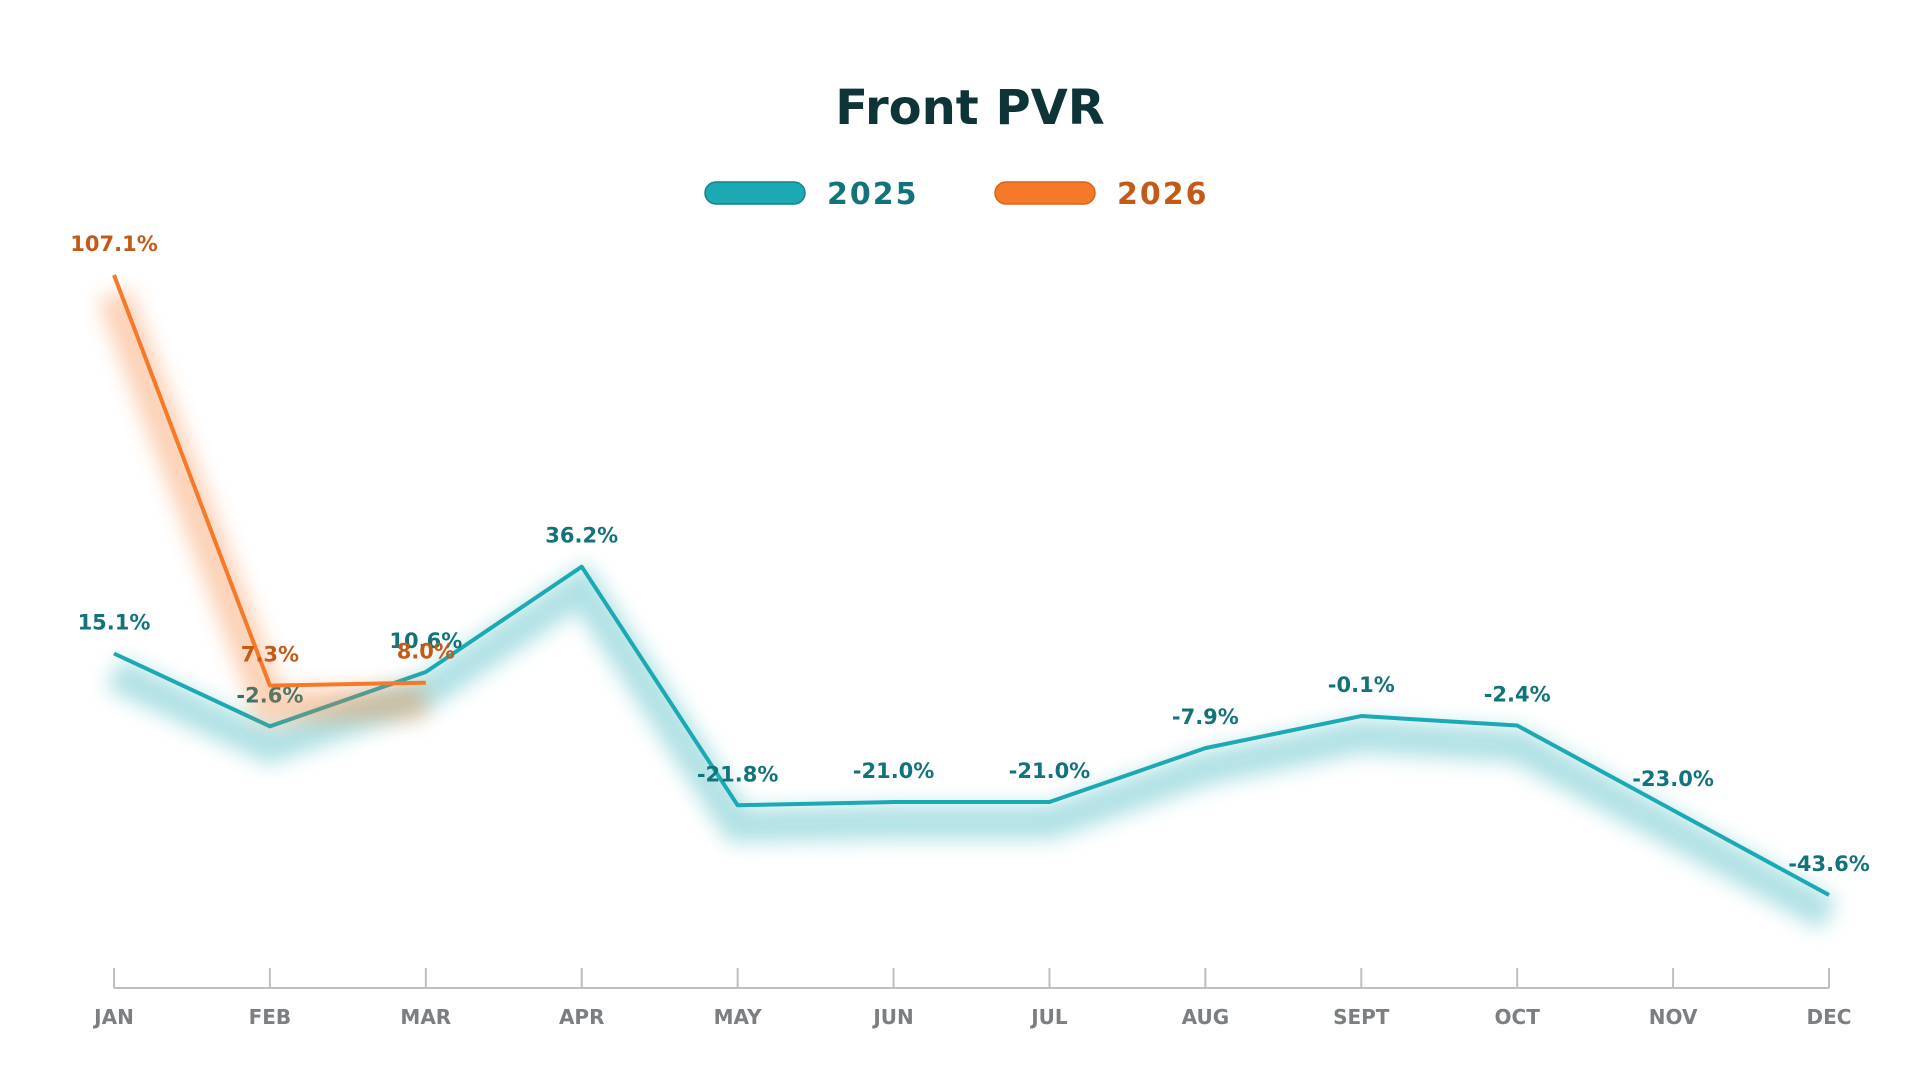 The width and height of the screenshot is (1920, 1080). I want to click on x-tick-label: AUG, so click(1206, 1017).